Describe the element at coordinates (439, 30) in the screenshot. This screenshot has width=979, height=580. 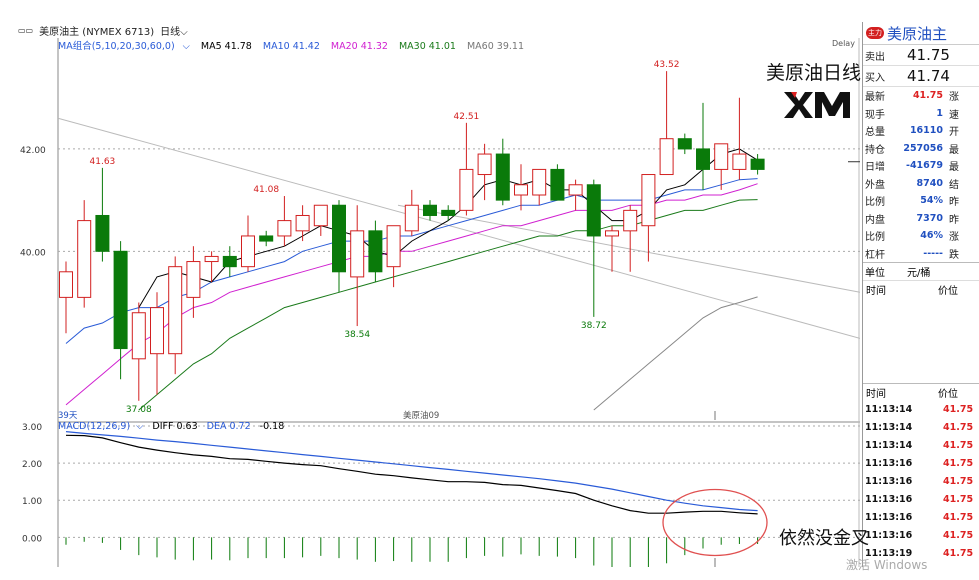
I see `window-titlebar: ▭▭ 美原油主 (NYMEX 6713) 日线⌵` at that location.